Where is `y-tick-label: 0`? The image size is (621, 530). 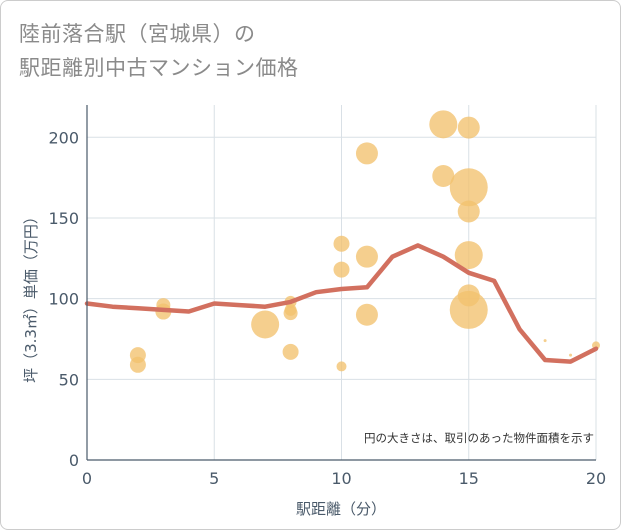 y-tick-label: 0 is located at coordinates (74, 460).